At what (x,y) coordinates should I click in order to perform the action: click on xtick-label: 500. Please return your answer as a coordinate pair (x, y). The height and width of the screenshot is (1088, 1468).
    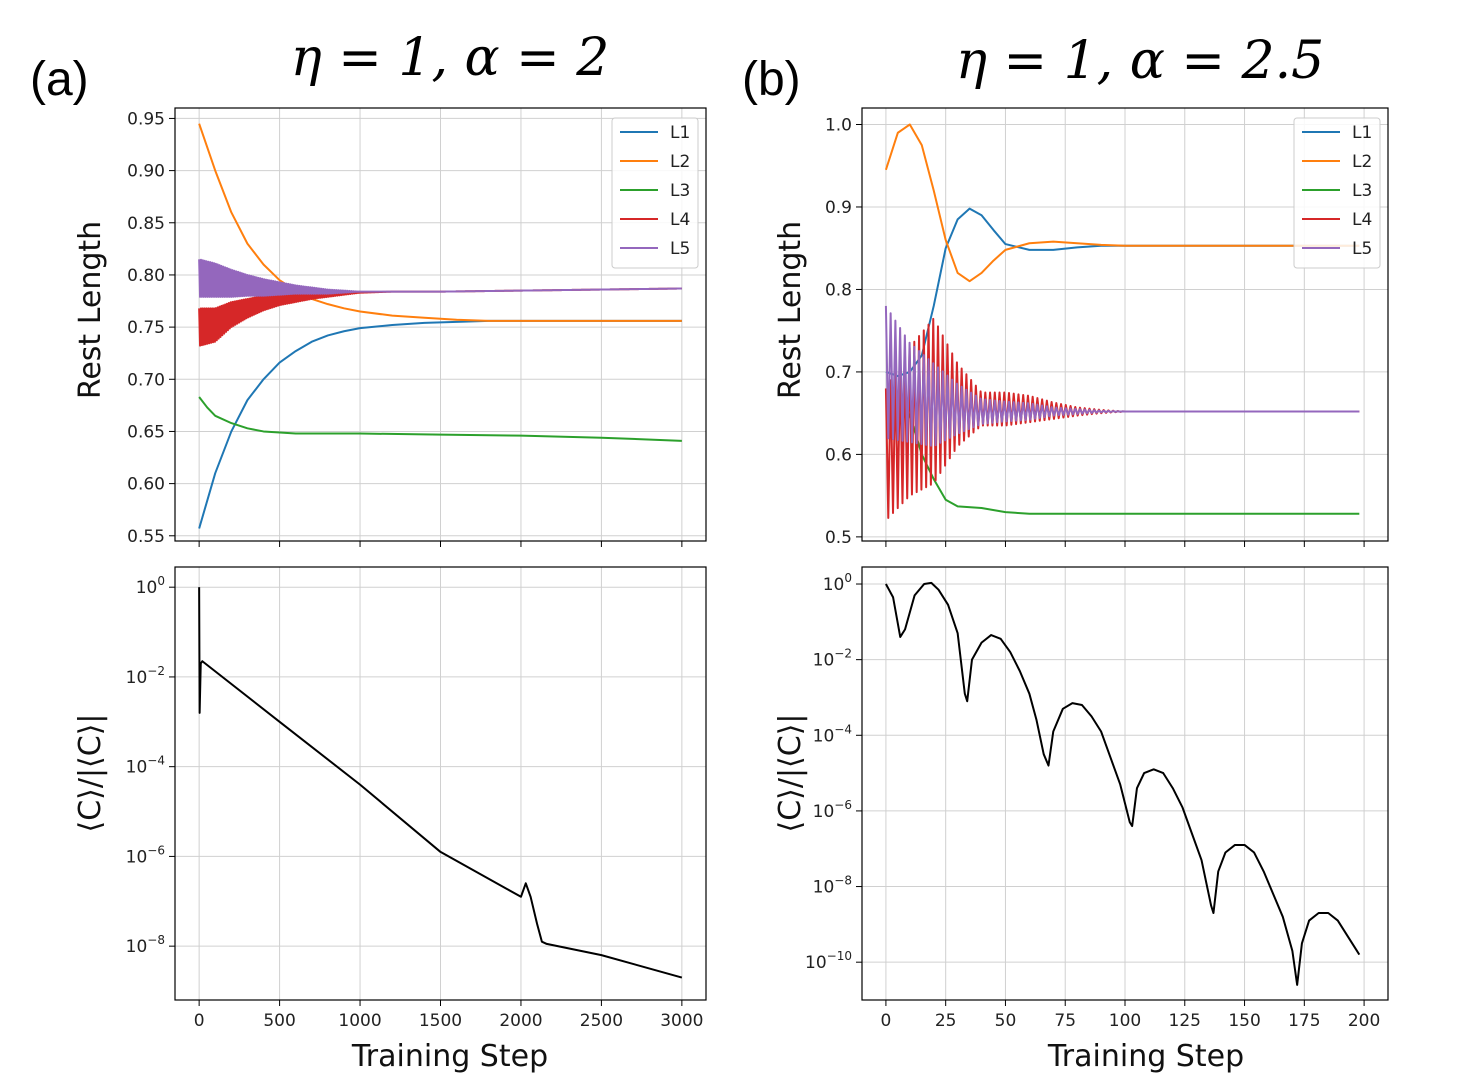
    Looking at the image, I should click on (279, 1021).